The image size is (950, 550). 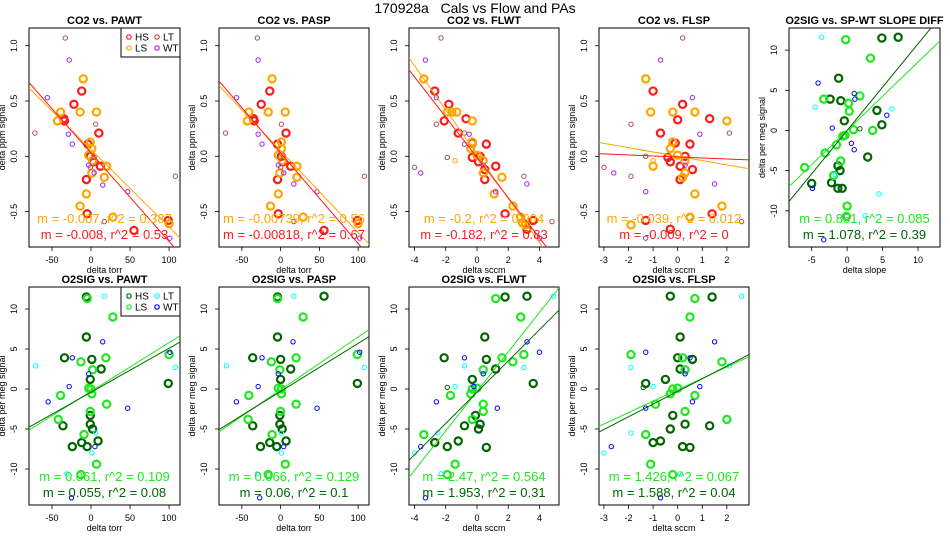 What do you see at coordinates (643, 387) in the screenshot?
I see `data-point-hs-small` at bounding box center [643, 387].